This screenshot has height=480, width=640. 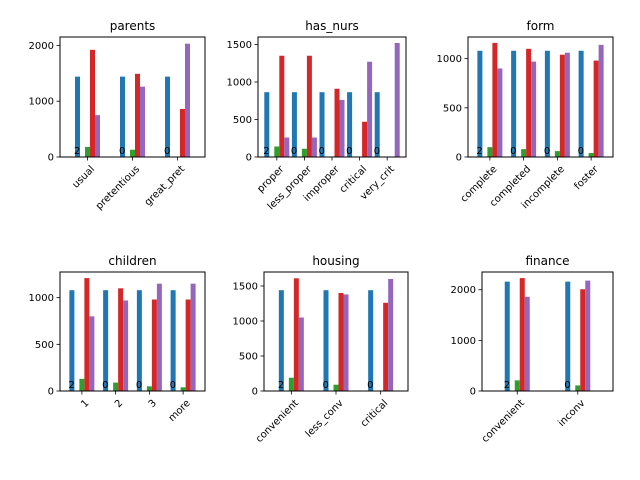 What do you see at coordinates (547, 261) in the screenshot?
I see `subplot-title: finance` at bounding box center [547, 261].